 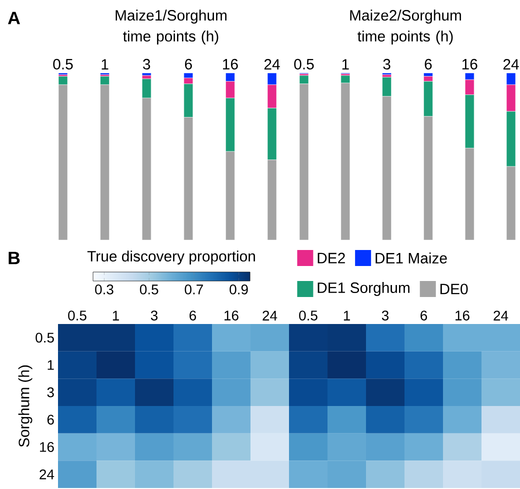 What do you see at coordinates (239, 289) in the screenshot?
I see `color-bar-label: 0.9` at bounding box center [239, 289].